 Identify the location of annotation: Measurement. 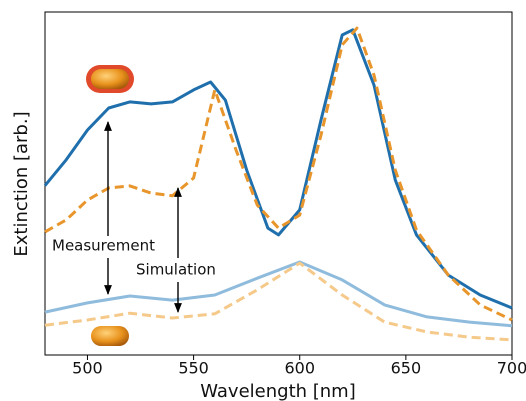
(103, 246).